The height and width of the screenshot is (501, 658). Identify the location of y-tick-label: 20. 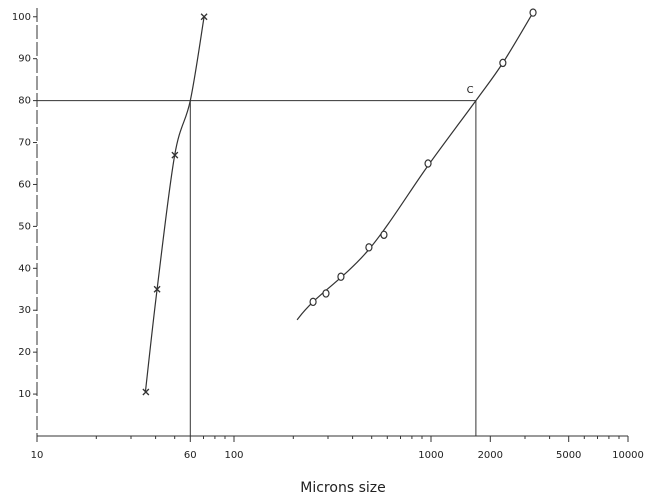
(24, 352).